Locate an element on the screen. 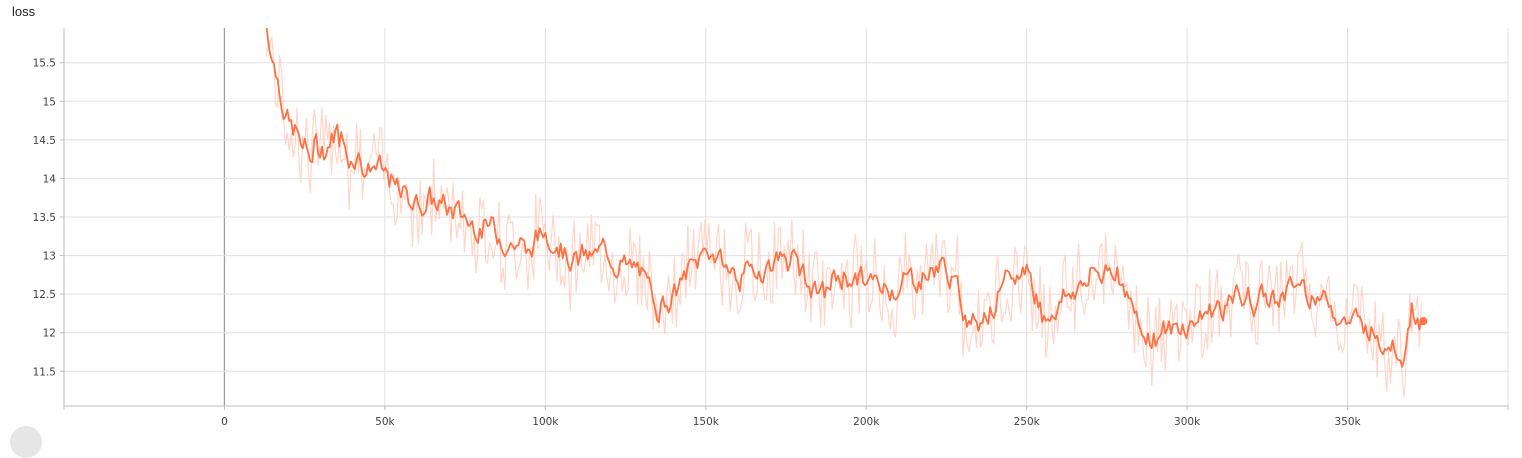  y-tick-label: 13.5 is located at coordinates (44, 218).